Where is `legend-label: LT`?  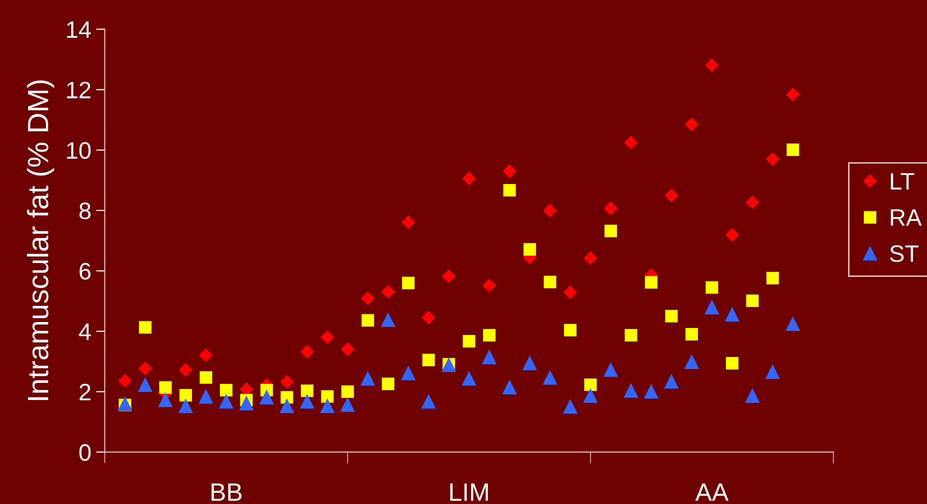 legend-label: LT is located at coordinates (902, 181).